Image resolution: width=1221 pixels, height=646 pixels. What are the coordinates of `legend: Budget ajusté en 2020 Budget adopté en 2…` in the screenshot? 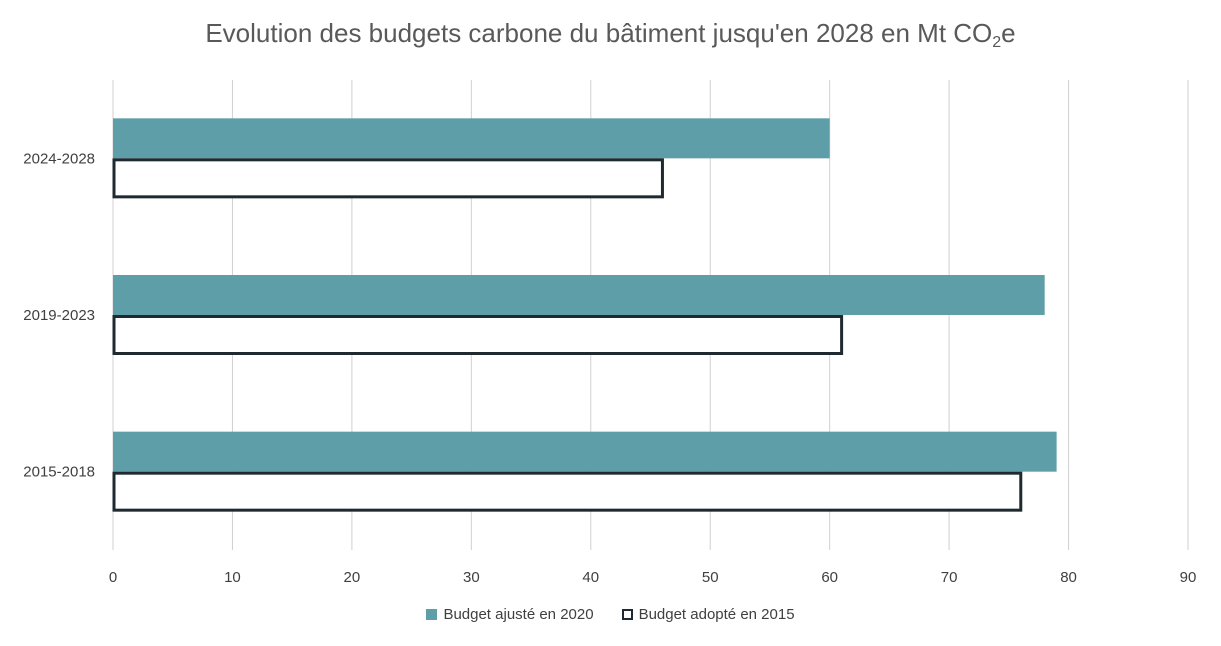 It's located at (610, 614).